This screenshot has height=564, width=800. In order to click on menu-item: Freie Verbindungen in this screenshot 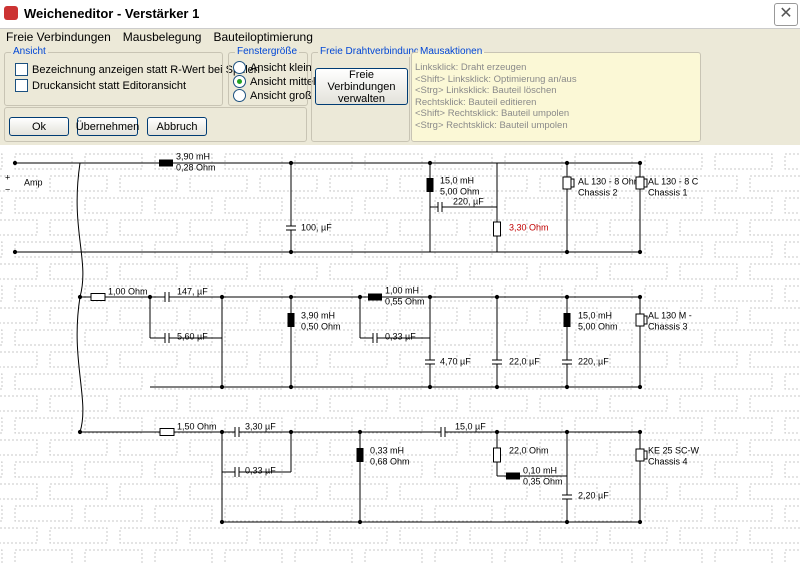, I will do `click(58, 37)`.